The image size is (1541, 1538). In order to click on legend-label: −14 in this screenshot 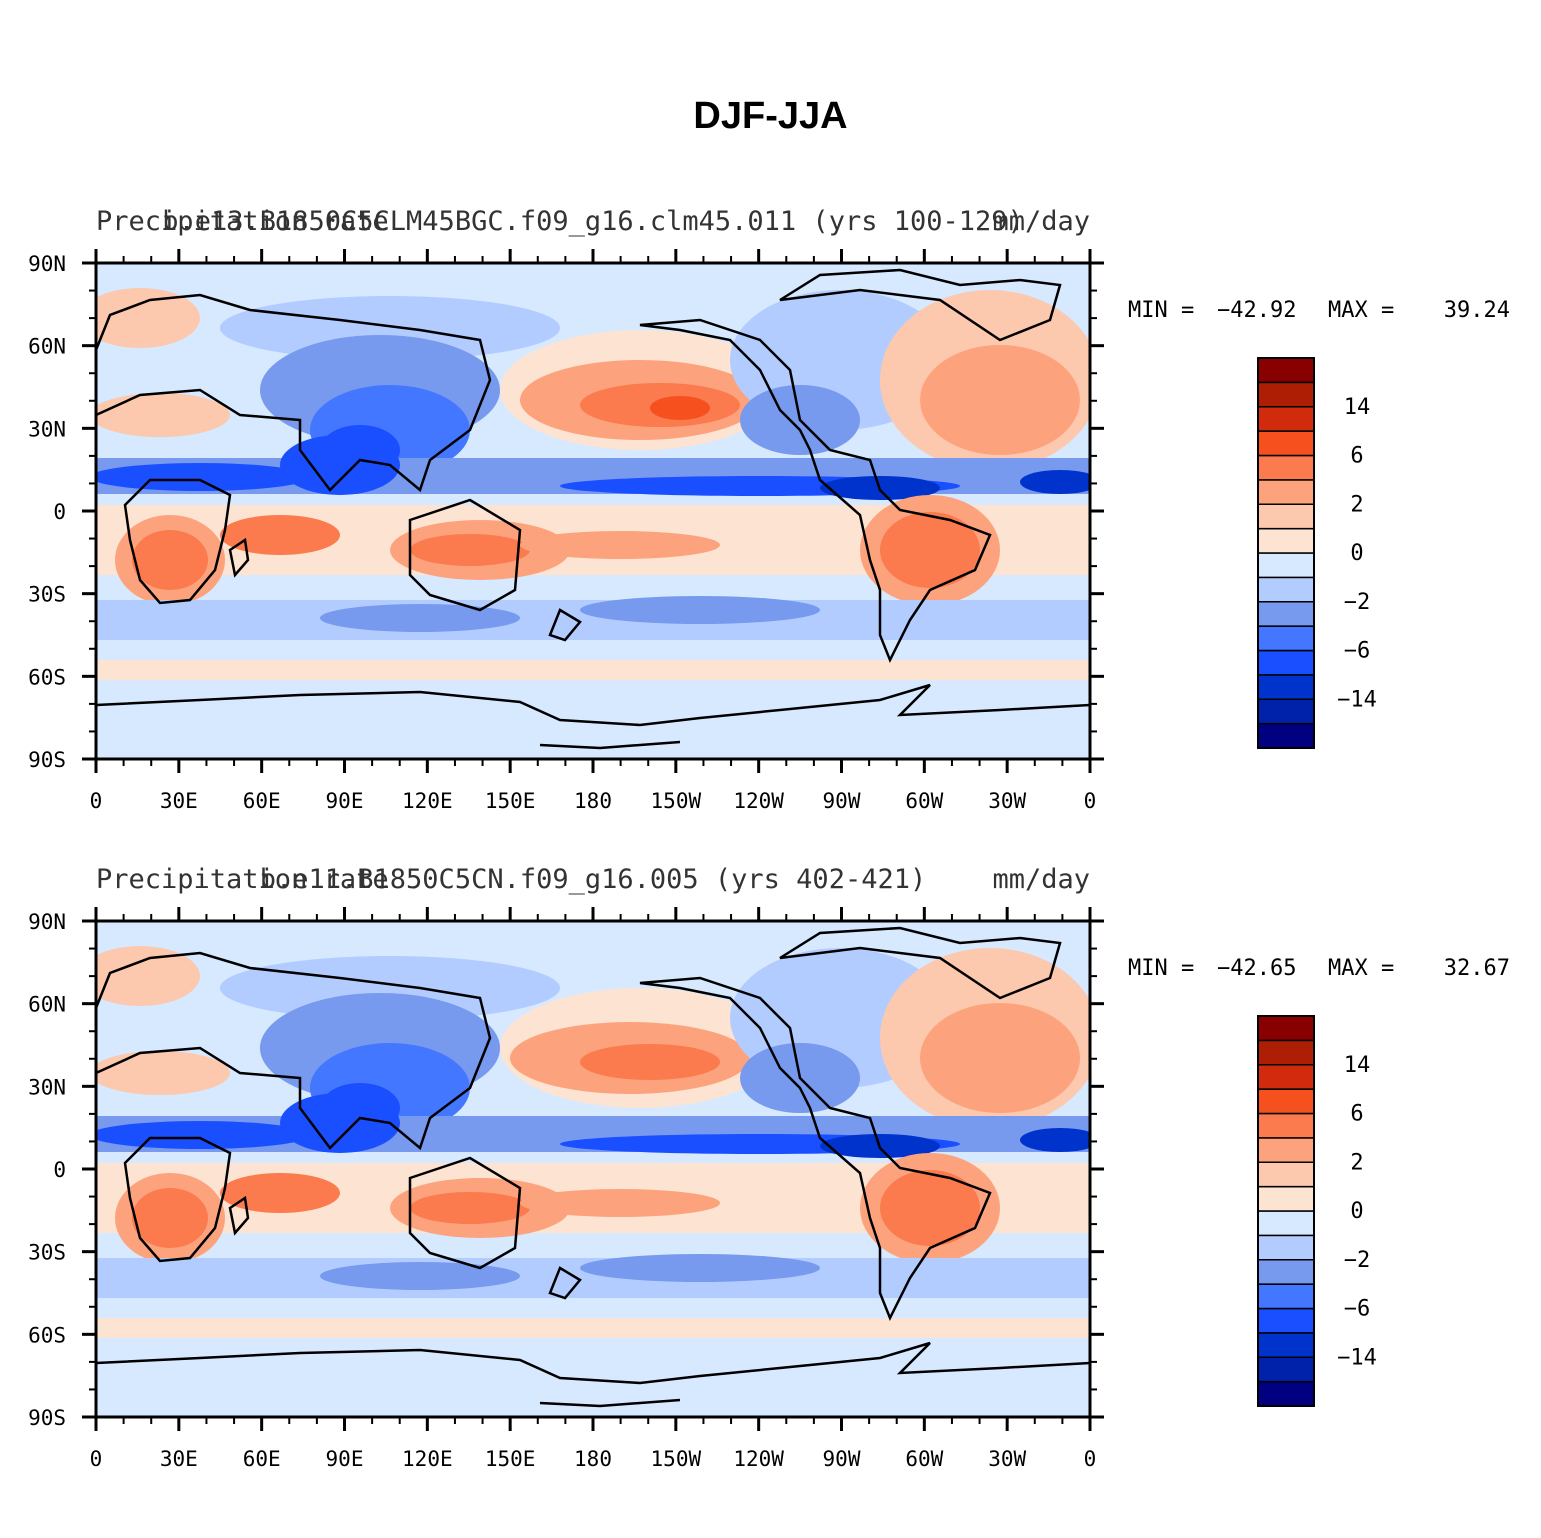, I will do `click(1357, 1357)`.